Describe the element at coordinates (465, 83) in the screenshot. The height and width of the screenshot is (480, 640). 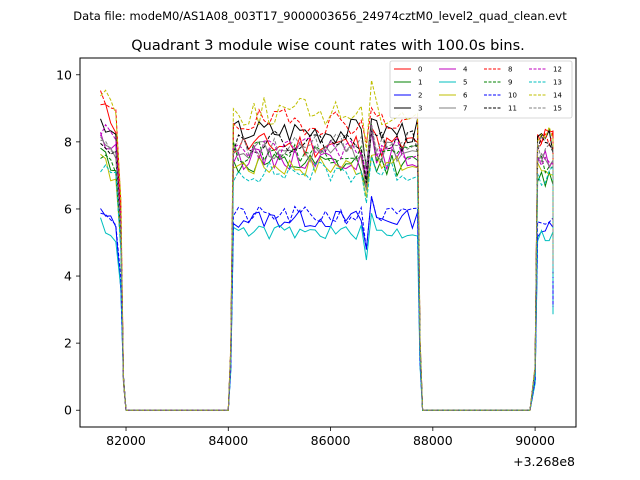
I see `legend-label-5: 5` at that location.